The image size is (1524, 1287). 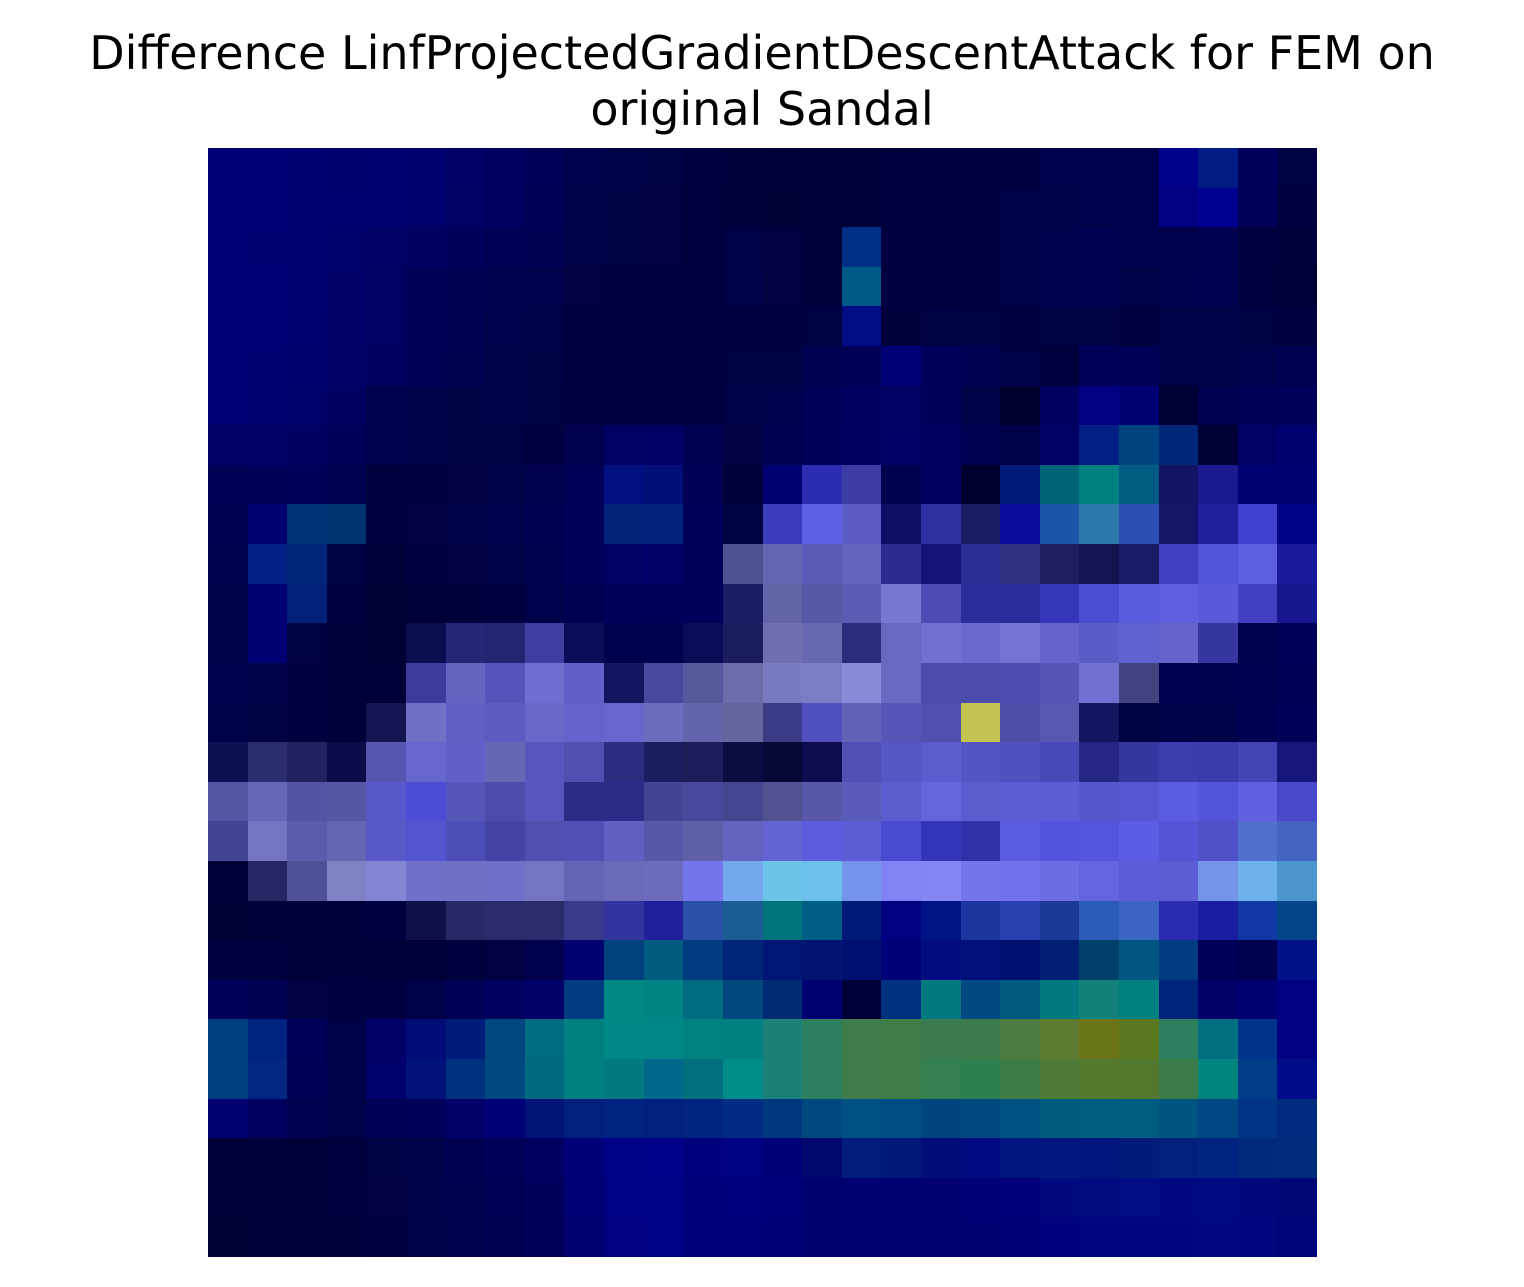 What do you see at coordinates (981, 287) in the screenshot?
I see `heatmap-cell-r3-c19` at bounding box center [981, 287].